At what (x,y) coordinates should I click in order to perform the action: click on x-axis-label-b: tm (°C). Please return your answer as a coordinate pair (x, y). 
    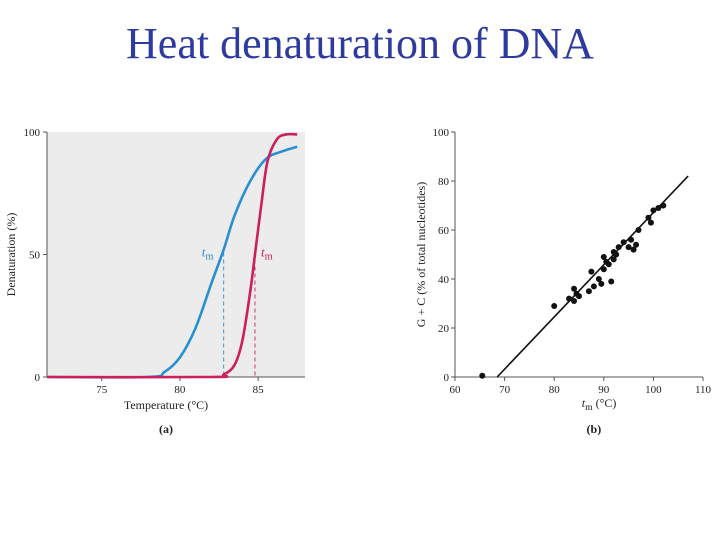
    Looking at the image, I should click on (599, 404).